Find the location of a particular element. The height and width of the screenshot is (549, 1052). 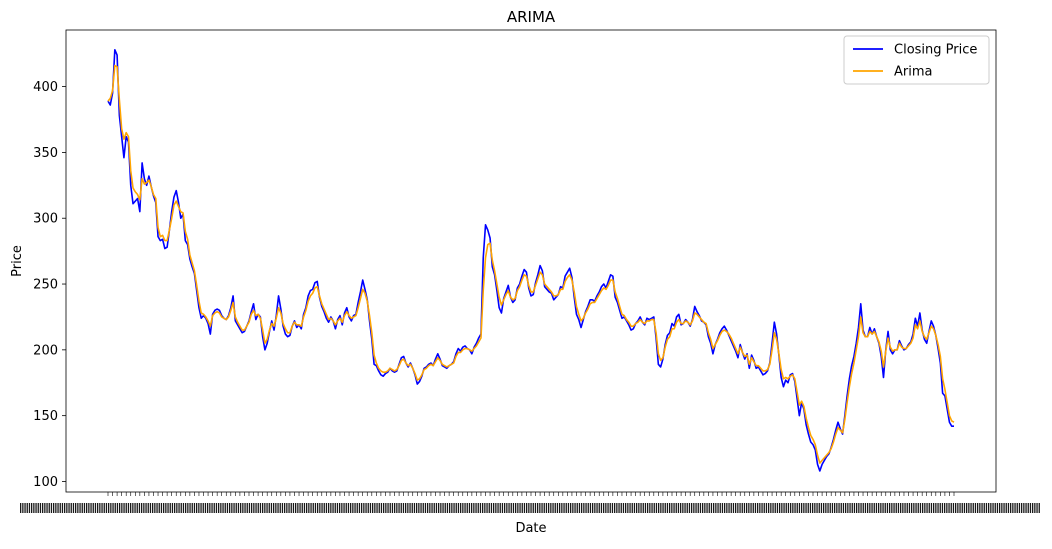

y-tick-label: 250 is located at coordinates (45, 285).